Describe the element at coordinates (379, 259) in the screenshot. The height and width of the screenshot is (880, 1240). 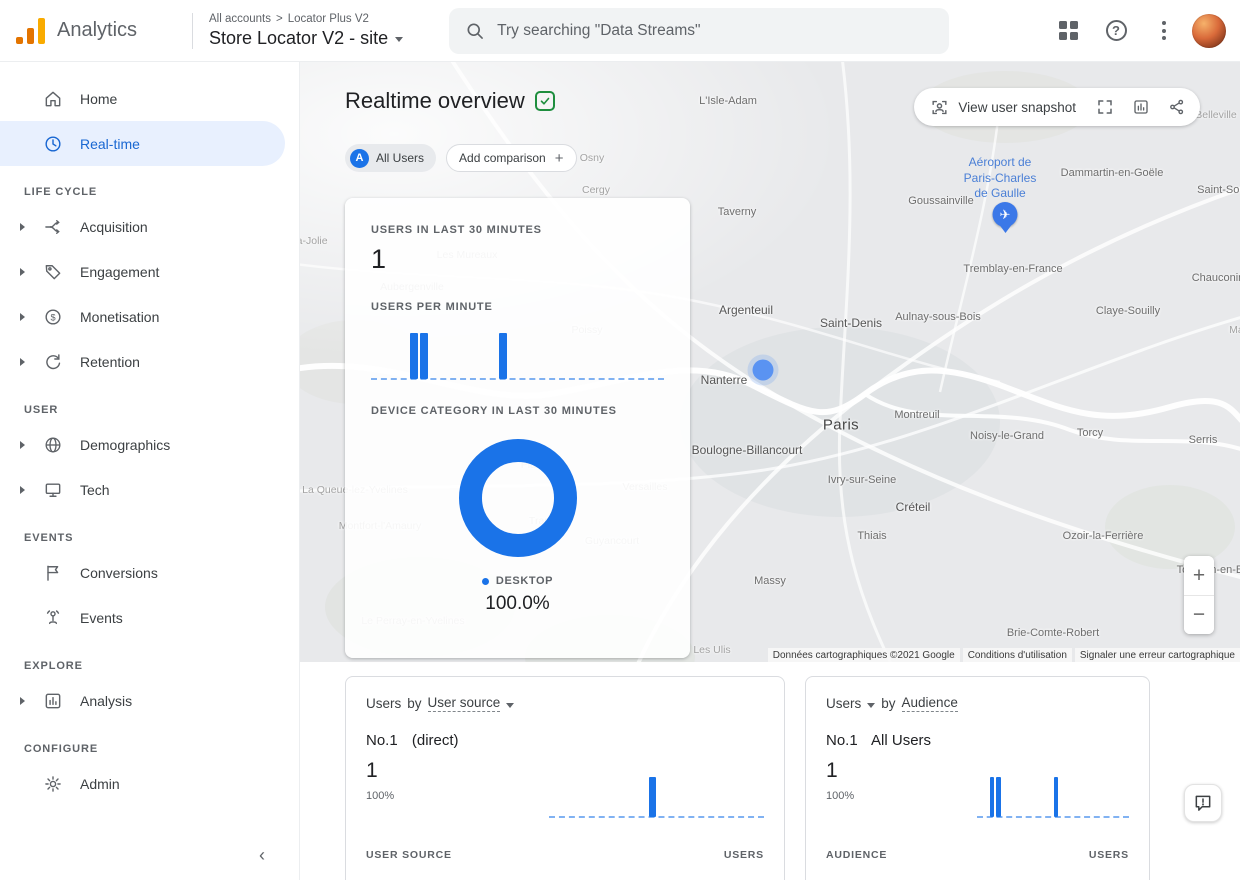
I see `users-30min-value: 1` at that location.